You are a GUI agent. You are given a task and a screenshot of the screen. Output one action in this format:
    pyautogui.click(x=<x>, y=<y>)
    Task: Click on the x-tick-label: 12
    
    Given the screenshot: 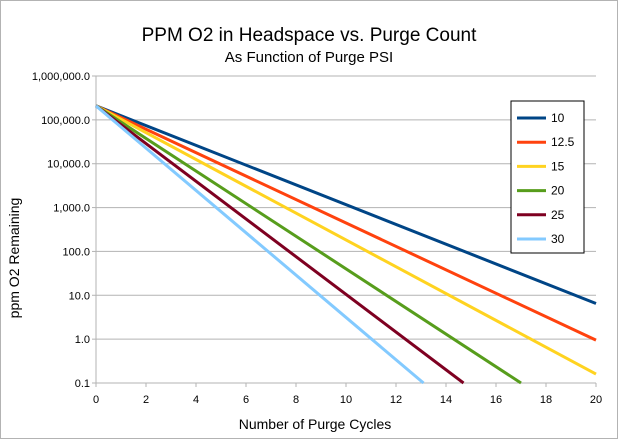 What is the action you would take?
    pyautogui.click(x=396, y=400)
    